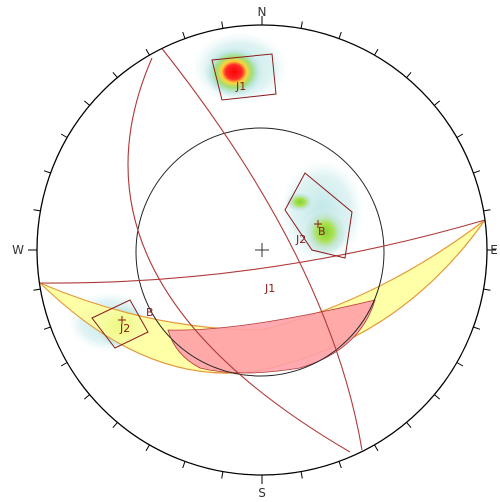  I want to click on pole-markers, so click(220, 272).